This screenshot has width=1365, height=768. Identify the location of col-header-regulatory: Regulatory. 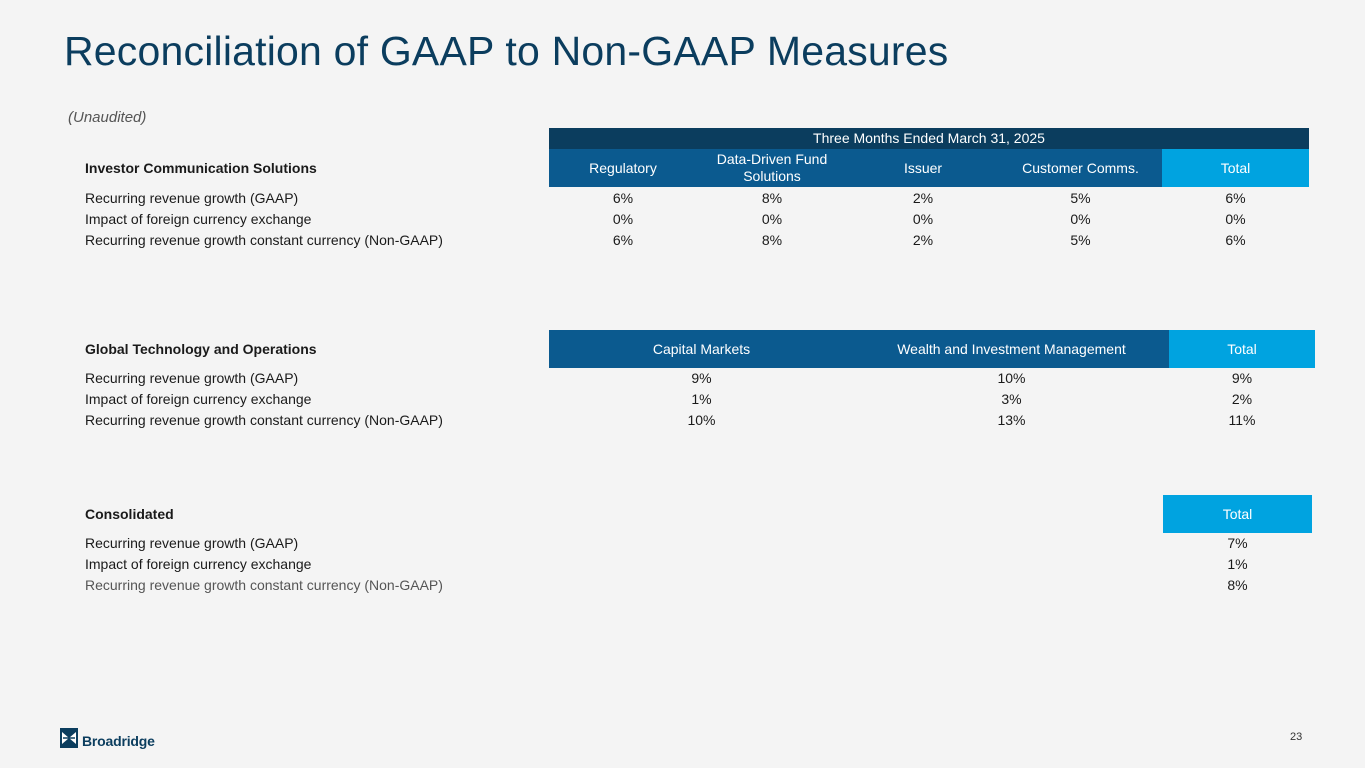
(623, 168).